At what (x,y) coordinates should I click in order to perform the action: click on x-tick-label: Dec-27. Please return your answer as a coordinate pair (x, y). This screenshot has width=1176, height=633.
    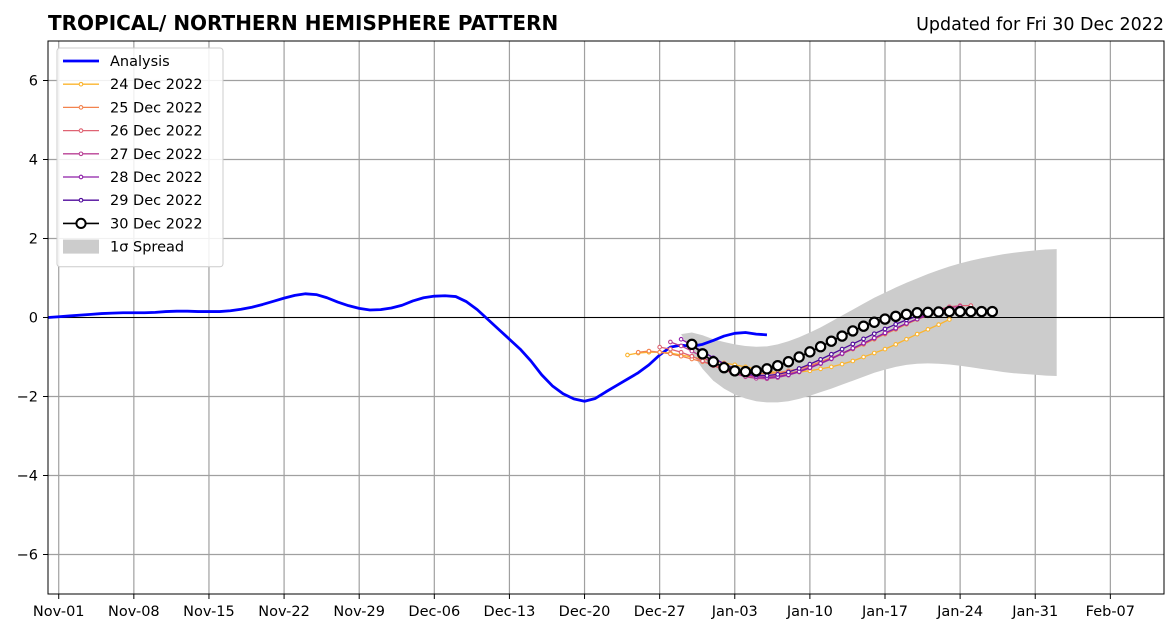
    Looking at the image, I should click on (660, 612).